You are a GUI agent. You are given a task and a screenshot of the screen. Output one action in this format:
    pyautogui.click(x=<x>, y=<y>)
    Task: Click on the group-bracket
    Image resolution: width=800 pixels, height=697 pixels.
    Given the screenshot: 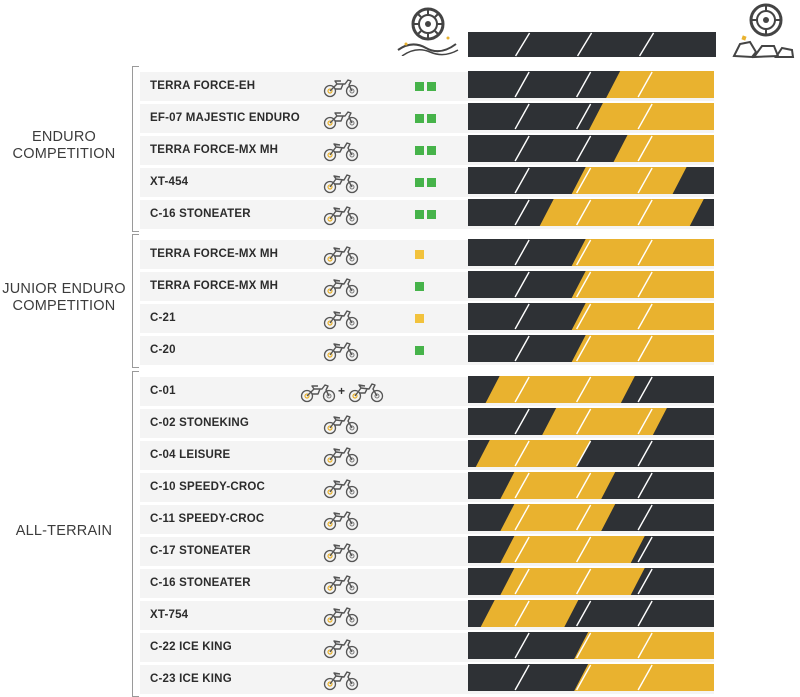 What is the action you would take?
    pyautogui.click(x=135, y=534)
    